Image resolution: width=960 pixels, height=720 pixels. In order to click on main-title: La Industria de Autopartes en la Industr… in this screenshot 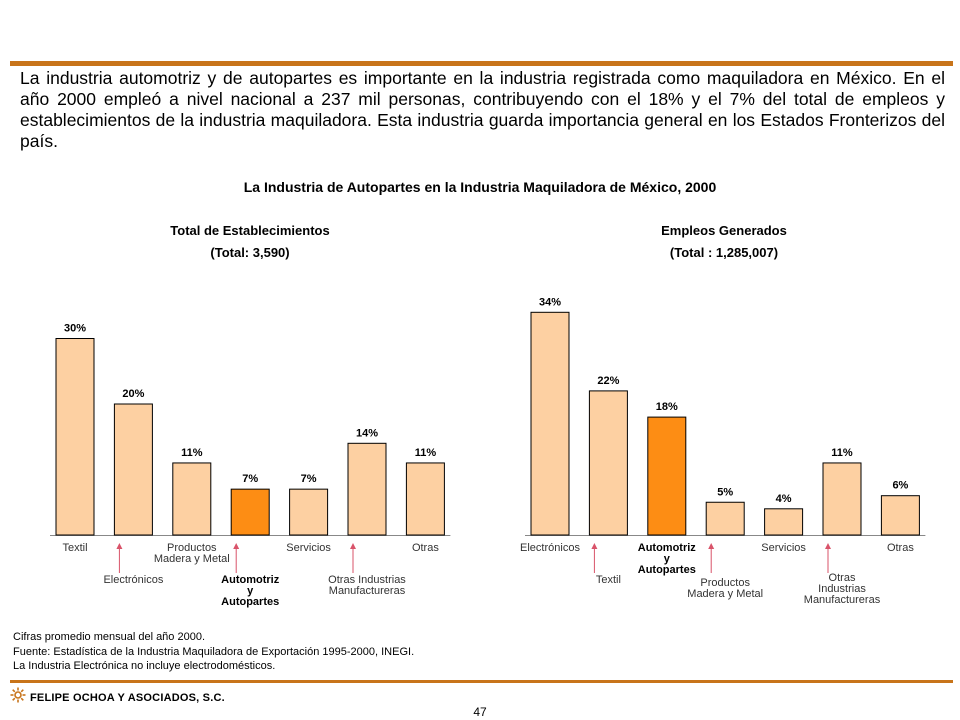, I will do `click(480, 187)`.